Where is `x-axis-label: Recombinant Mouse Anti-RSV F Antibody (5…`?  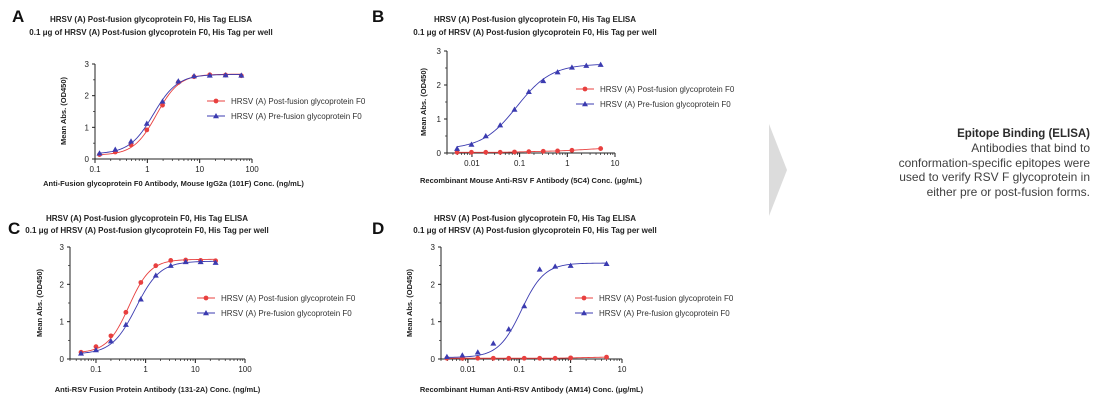 x-axis-label: Recombinant Mouse Anti-RSV F Antibody (5… is located at coordinates (531, 180).